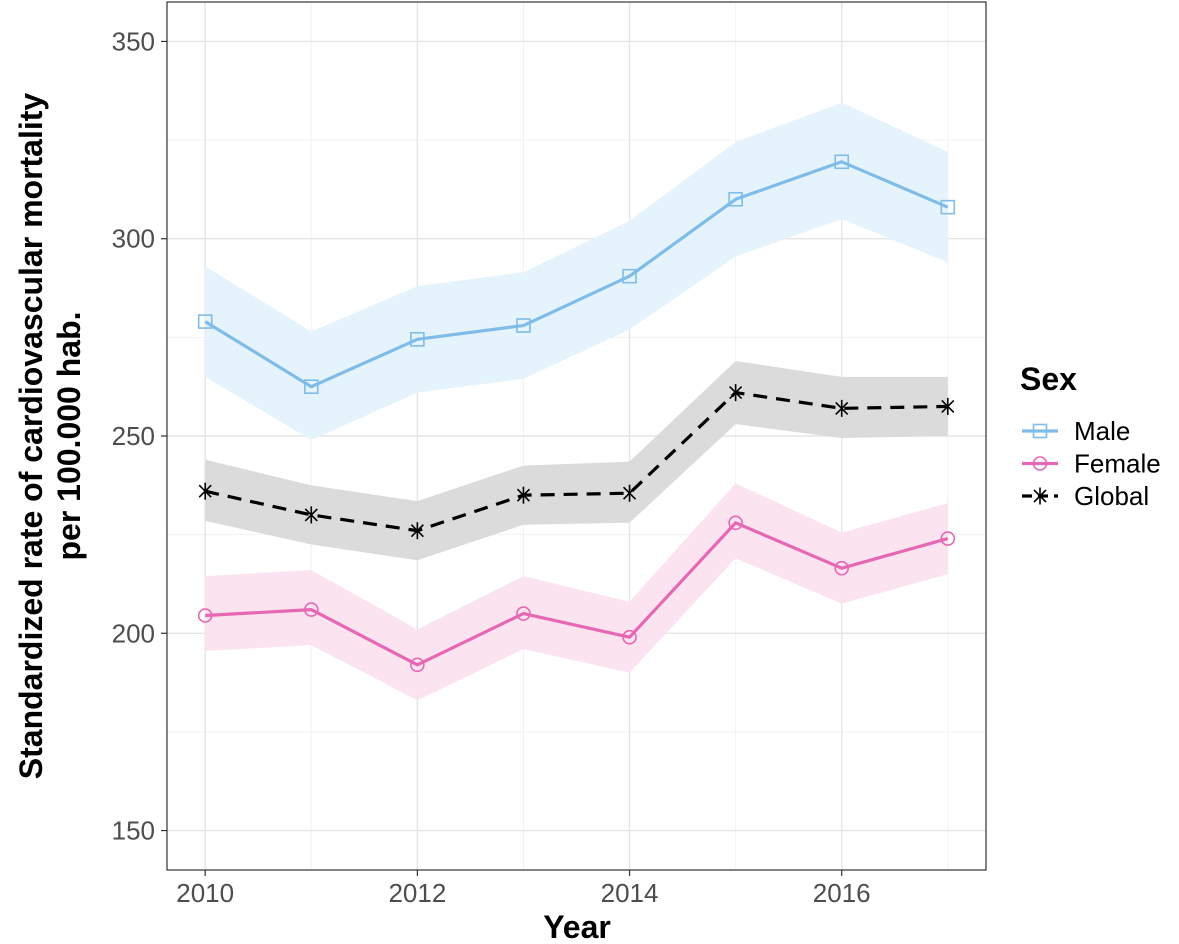  I want to click on legend-key-marker-global, so click(1040, 496).